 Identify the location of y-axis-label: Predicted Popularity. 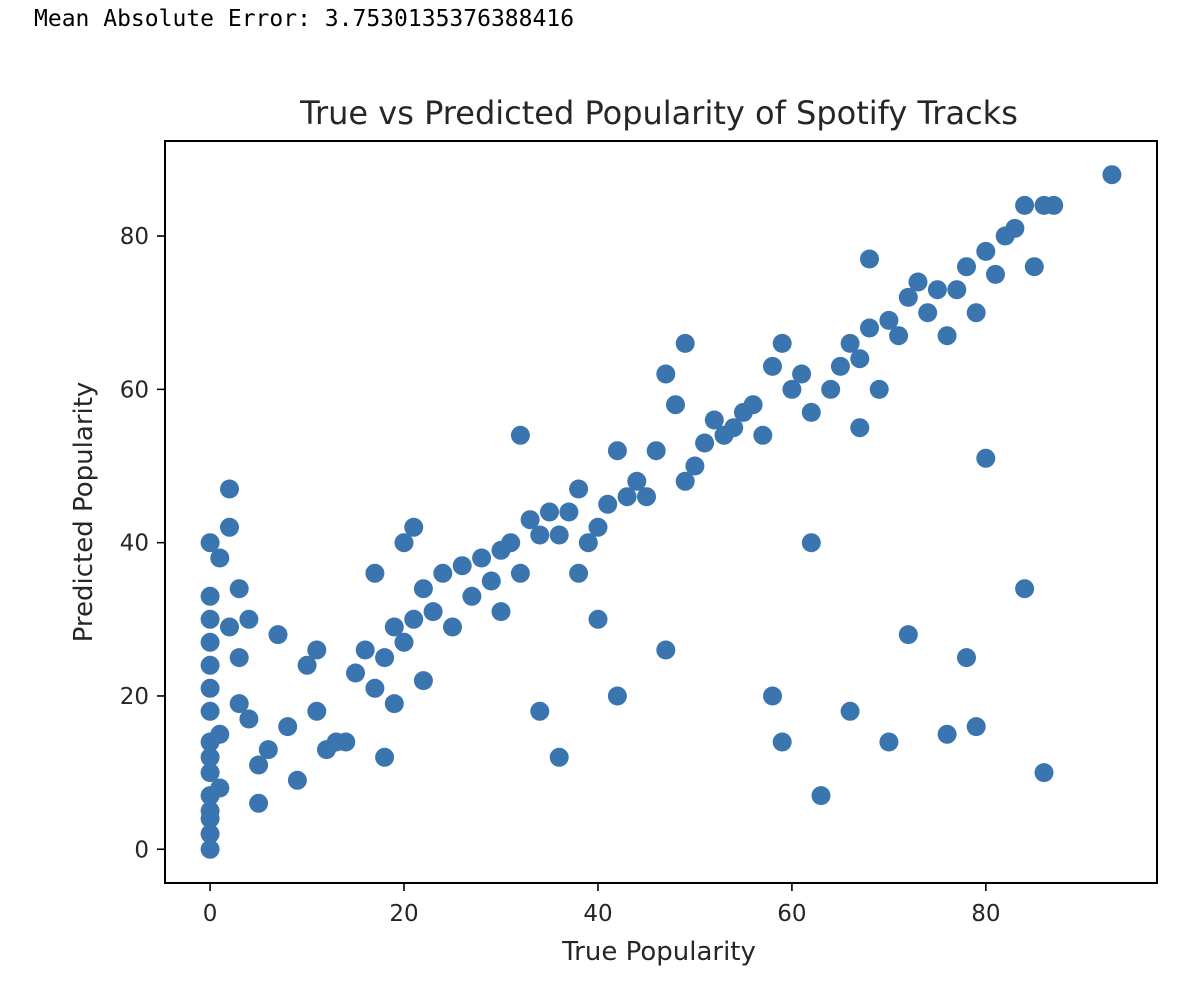
(84, 512).